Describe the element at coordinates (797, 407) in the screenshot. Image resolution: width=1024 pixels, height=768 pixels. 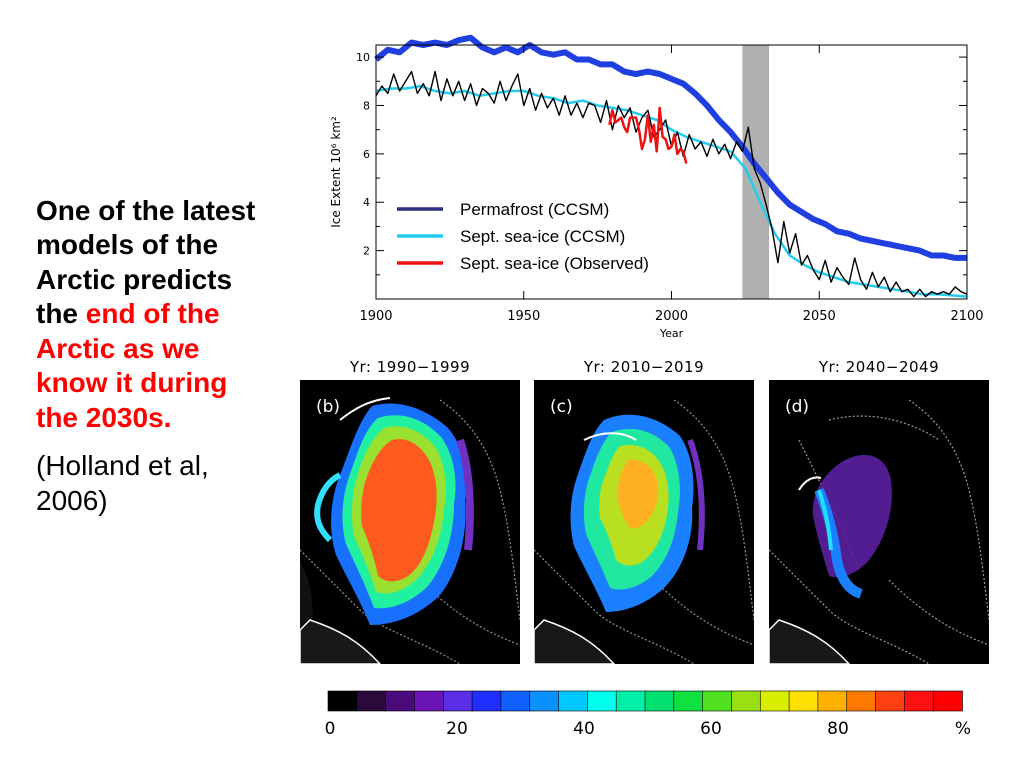
I see `panel-label-d: (d)` at that location.